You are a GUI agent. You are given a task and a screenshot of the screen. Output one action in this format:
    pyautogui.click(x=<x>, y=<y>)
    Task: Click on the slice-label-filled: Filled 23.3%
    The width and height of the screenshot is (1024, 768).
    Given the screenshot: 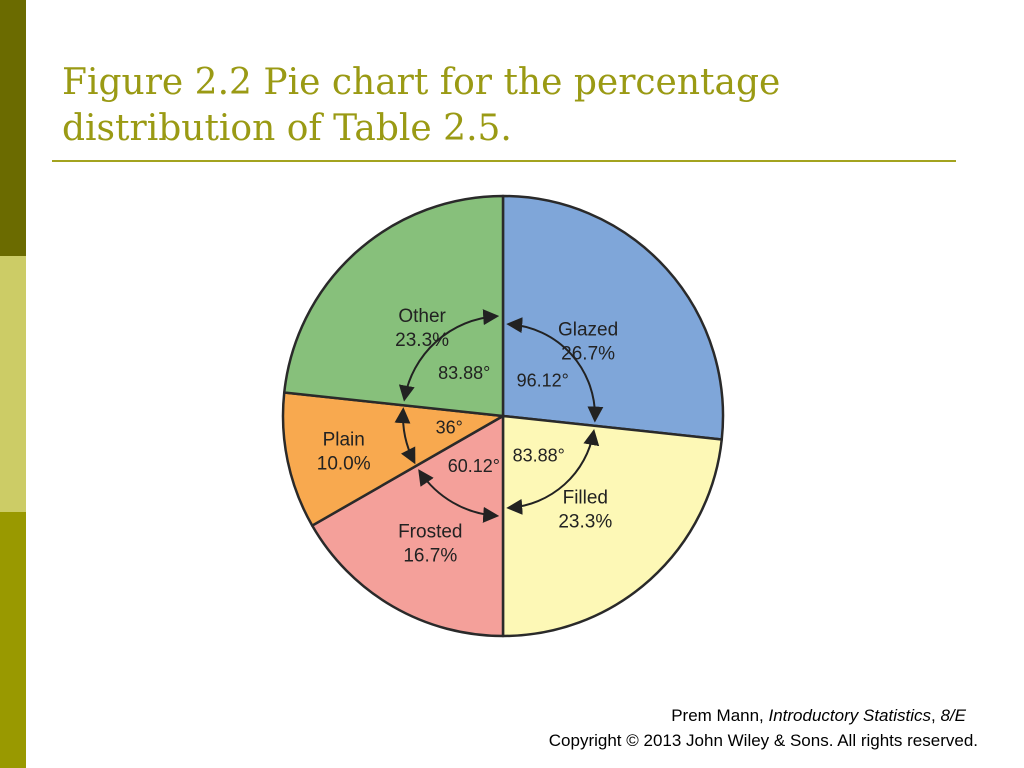 What is the action you would take?
    pyautogui.click(x=585, y=510)
    